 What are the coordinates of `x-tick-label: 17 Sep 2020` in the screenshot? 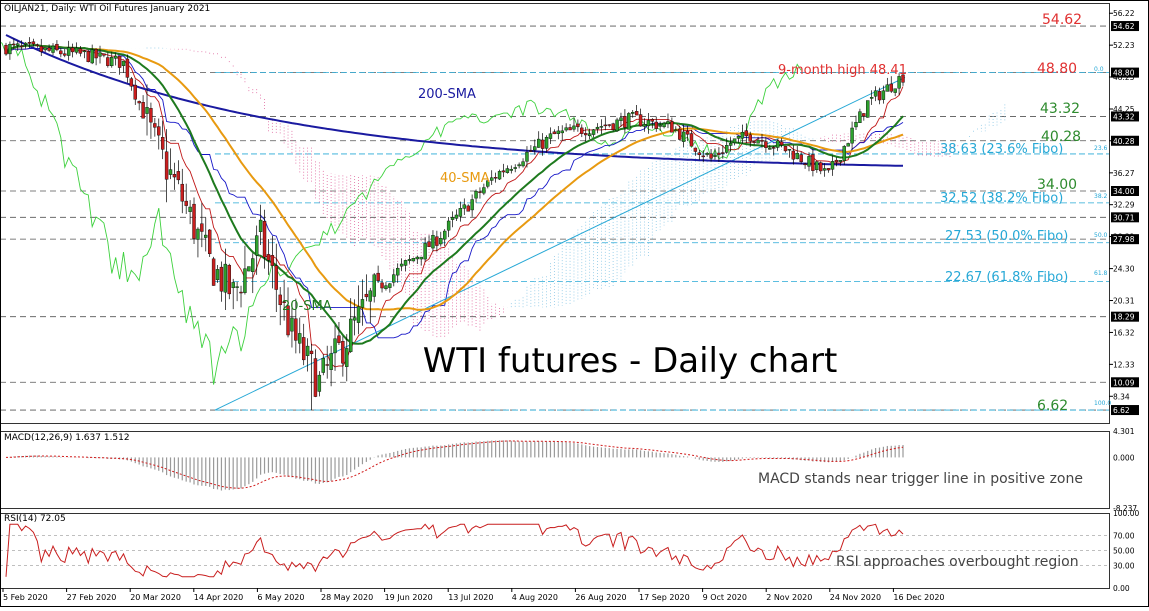 It's located at (664, 597).